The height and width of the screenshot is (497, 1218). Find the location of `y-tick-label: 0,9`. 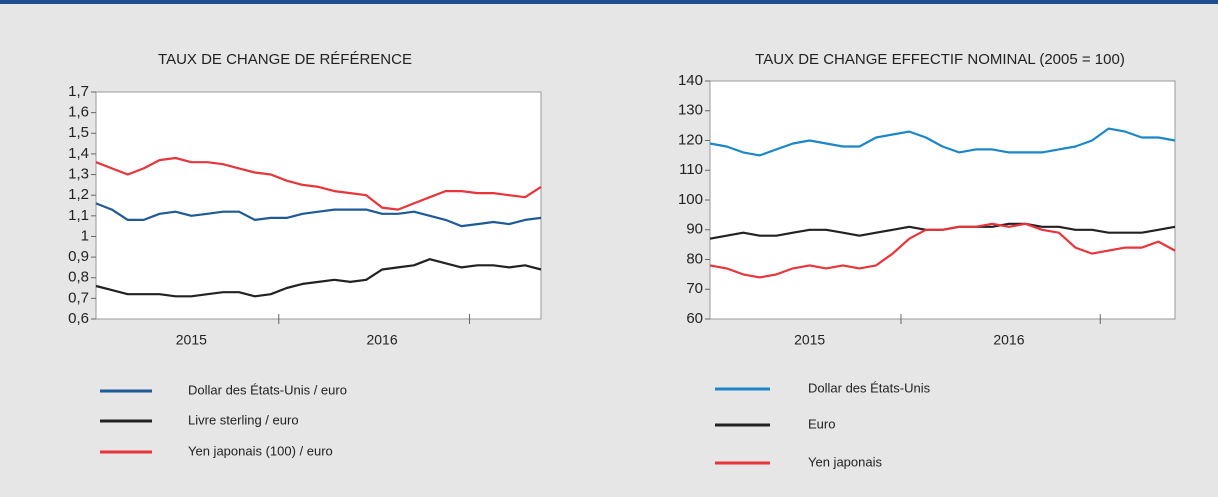

y-tick-label: 0,9 is located at coordinates (78, 256).